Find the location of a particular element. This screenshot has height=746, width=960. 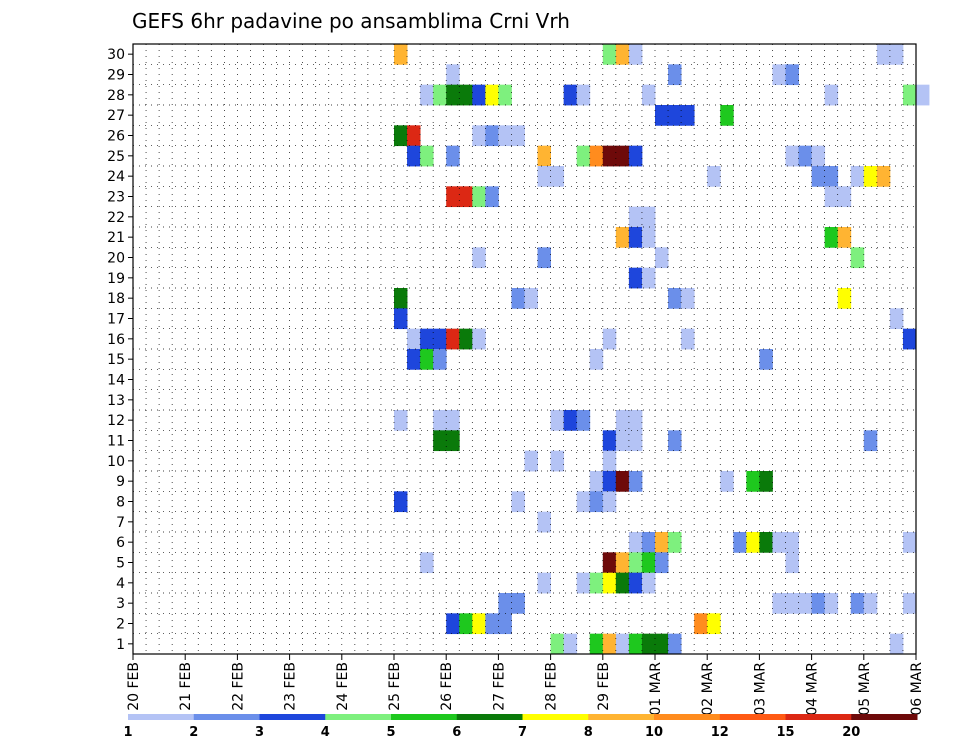

color-legend: 1 2 3 4 5 6 7 8 10 12 15 20 is located at coordinates (520, 727).